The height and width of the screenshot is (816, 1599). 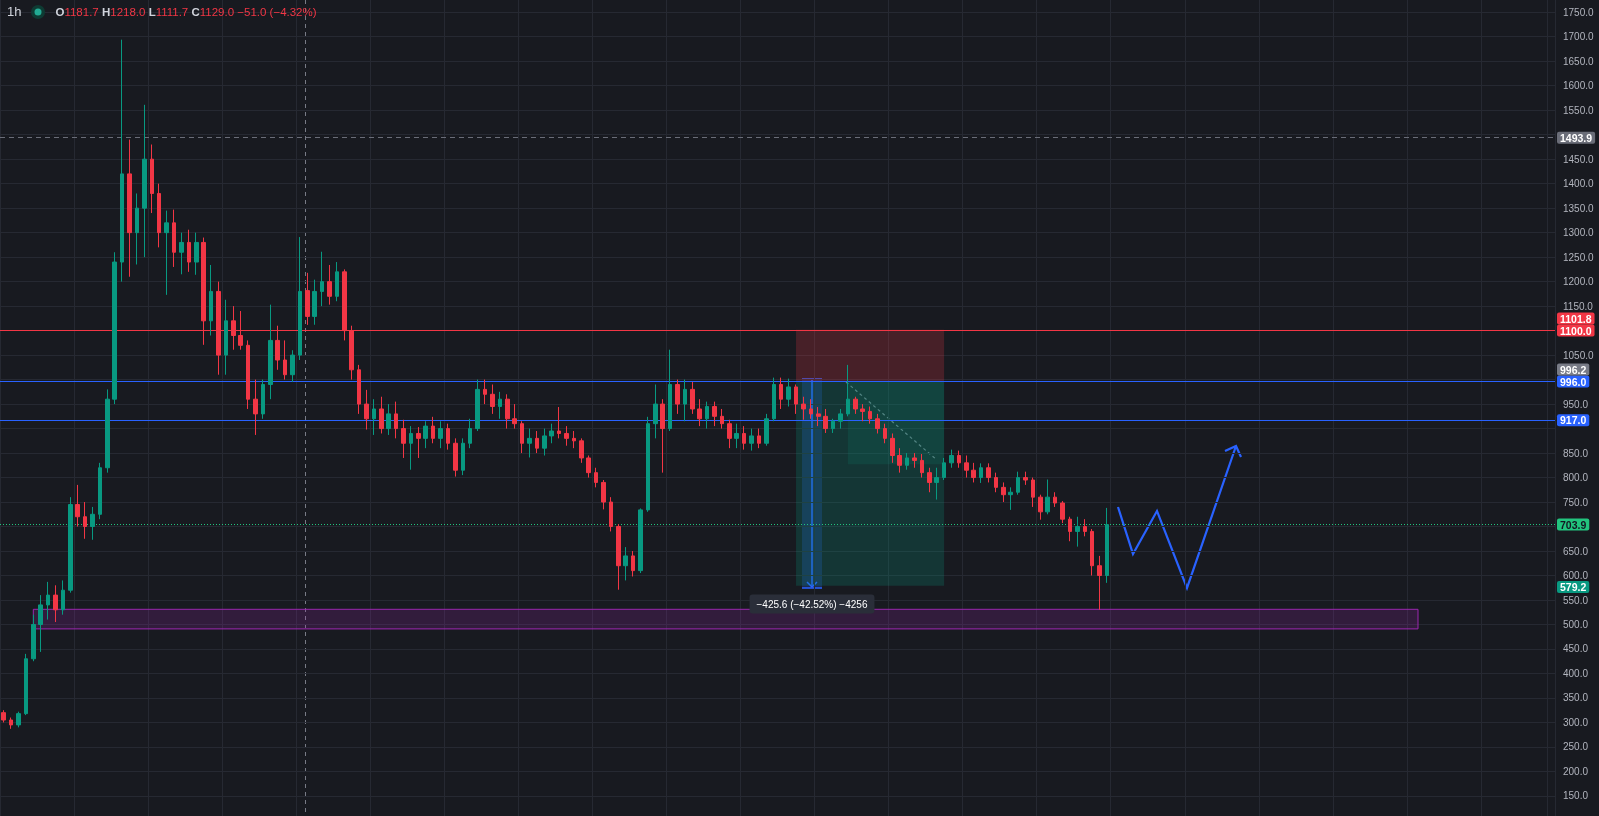 What do you see at coordinates (1576, 771) in the screenshot?
I see `y-tick-label: 200.0` at bounding box center [1576, 771].